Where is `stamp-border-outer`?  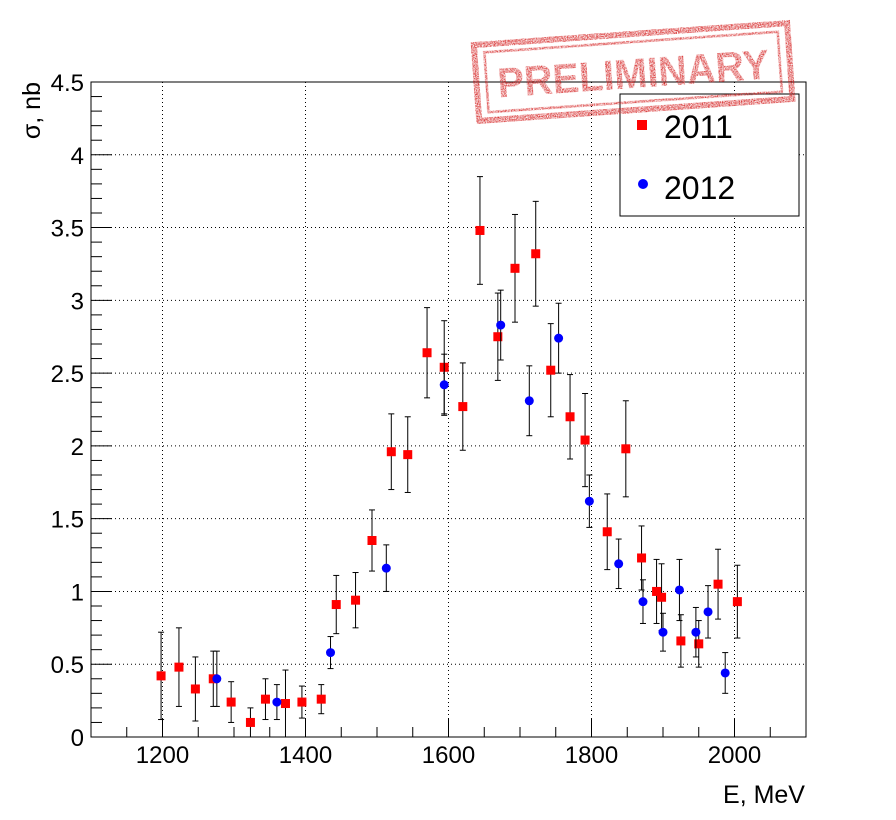 stamp-border-outer is located at coordinates (633, 72).